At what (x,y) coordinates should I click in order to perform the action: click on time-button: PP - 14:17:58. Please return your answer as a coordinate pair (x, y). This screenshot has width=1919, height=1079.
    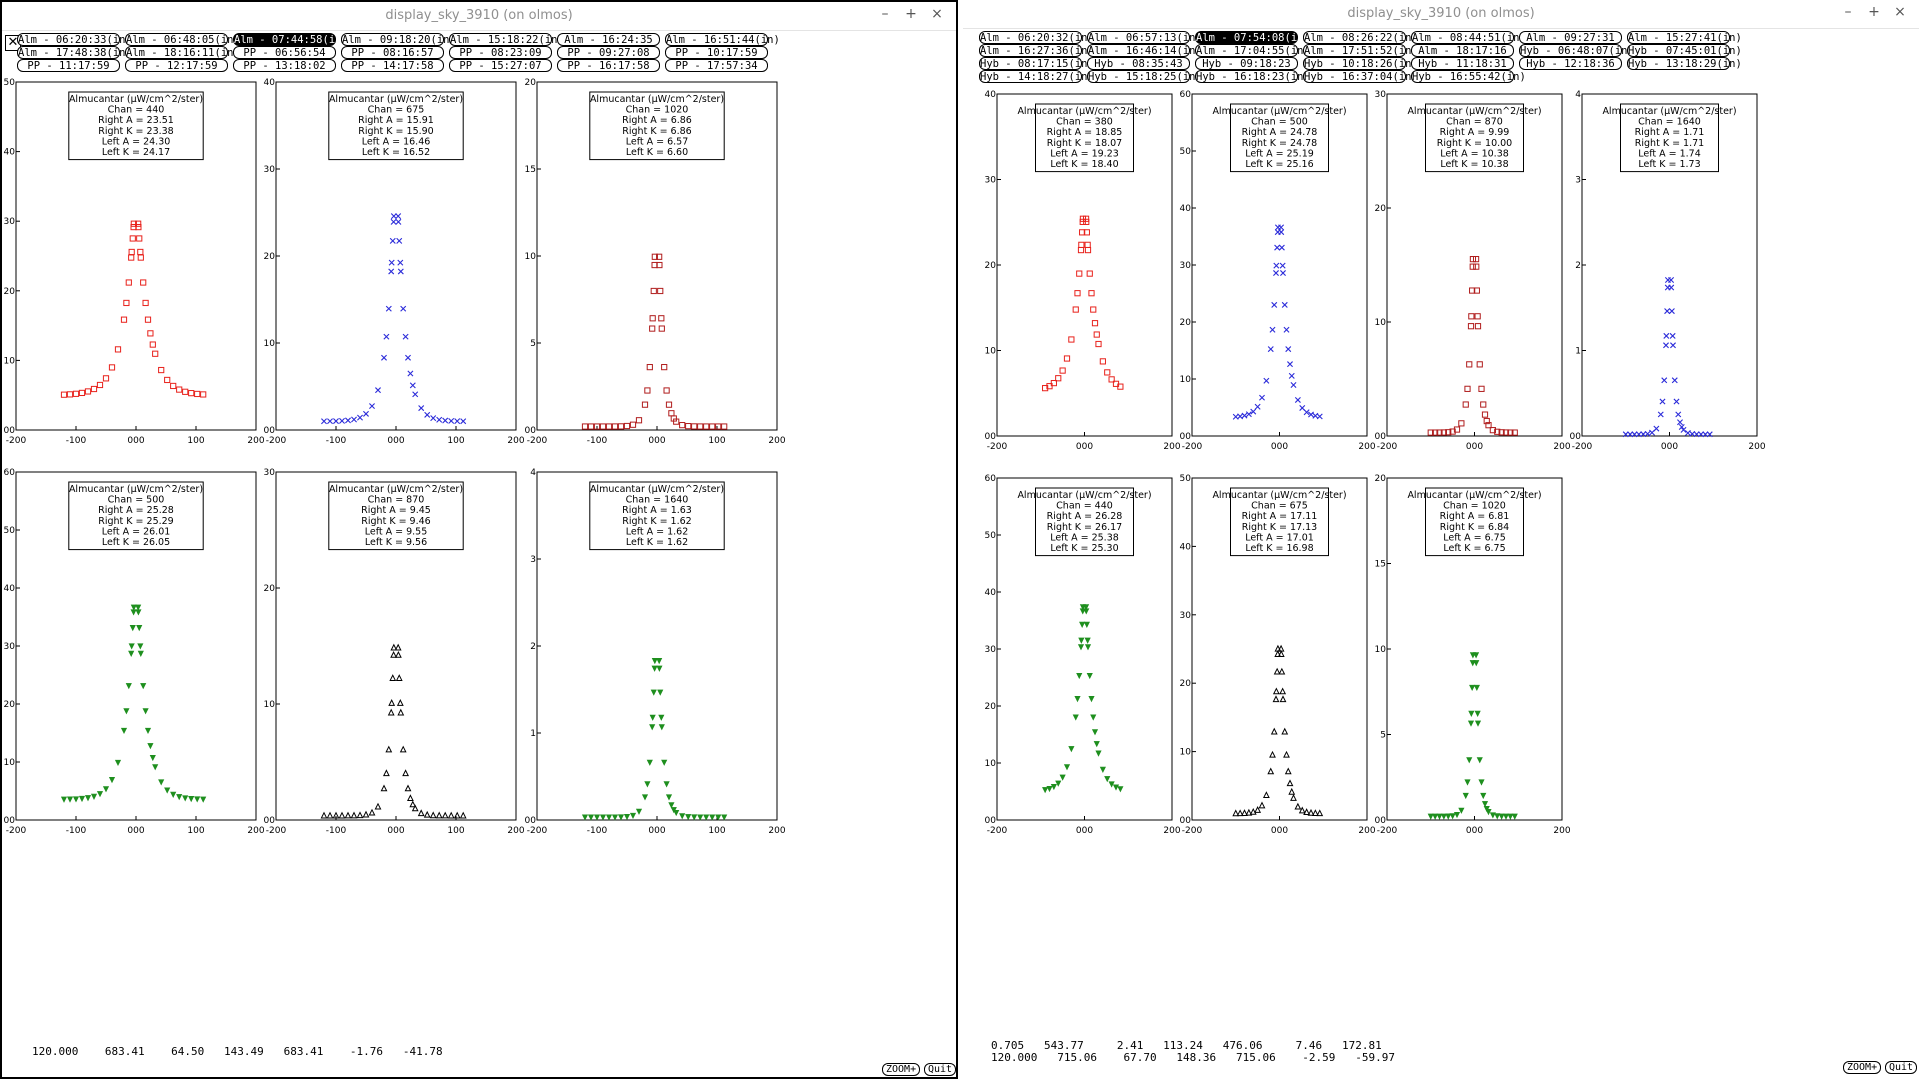
    Looking at the image, I should click on (392, 65).